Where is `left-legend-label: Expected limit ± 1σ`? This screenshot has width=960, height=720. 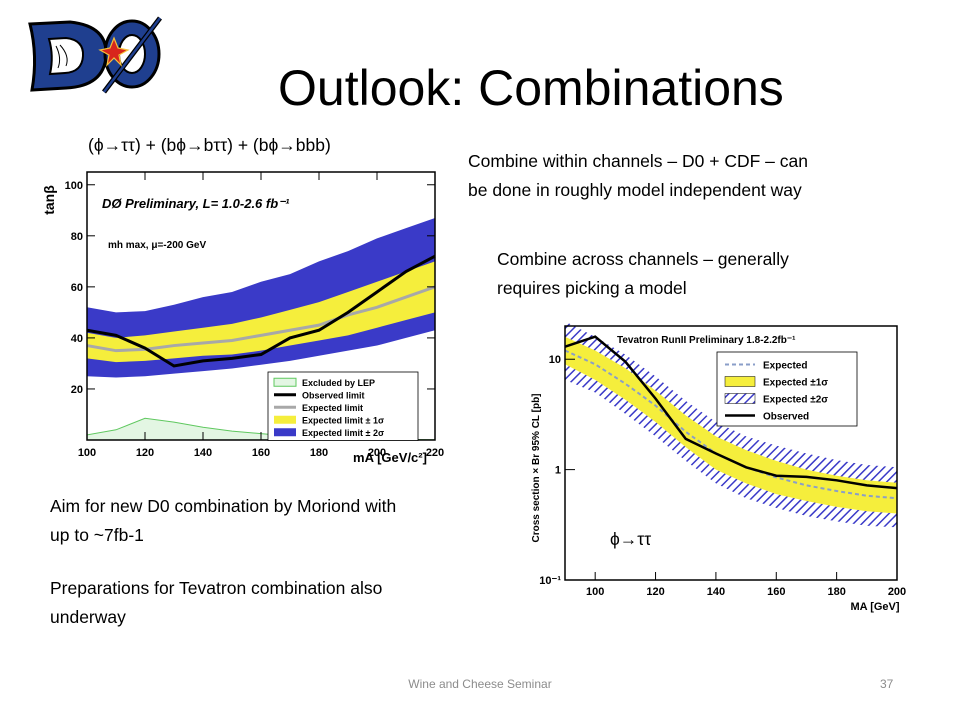 left-legend-label: Expected limit ± 1σ is located at coordinates (343, 420).